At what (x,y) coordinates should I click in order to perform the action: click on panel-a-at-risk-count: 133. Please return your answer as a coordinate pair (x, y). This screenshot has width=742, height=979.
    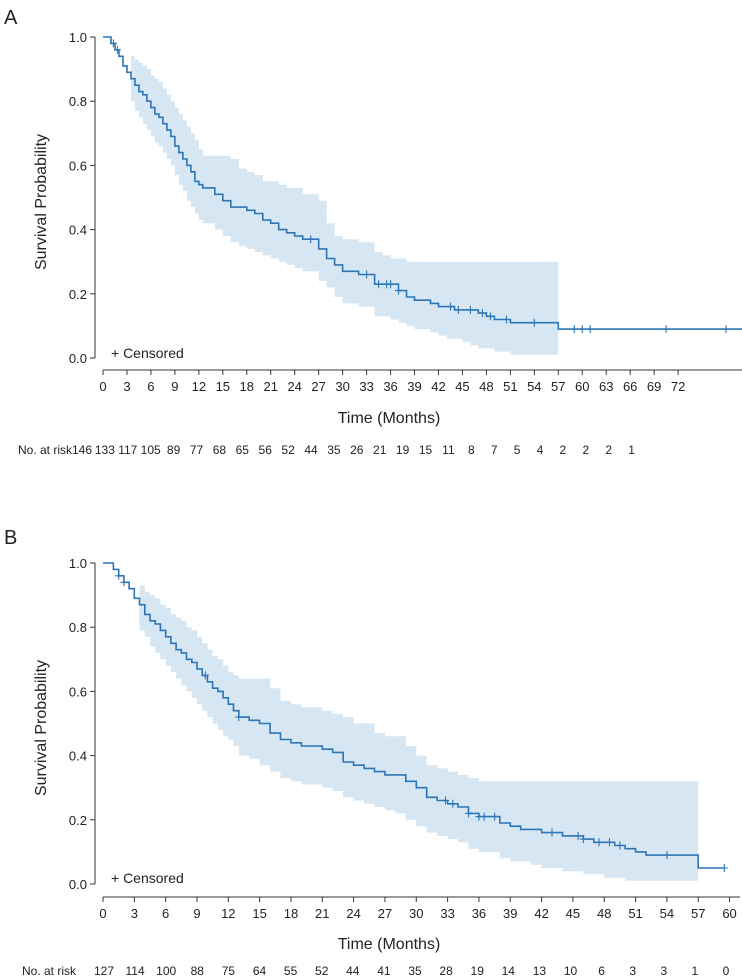
    Looking at the image, I should click on (105, 450).